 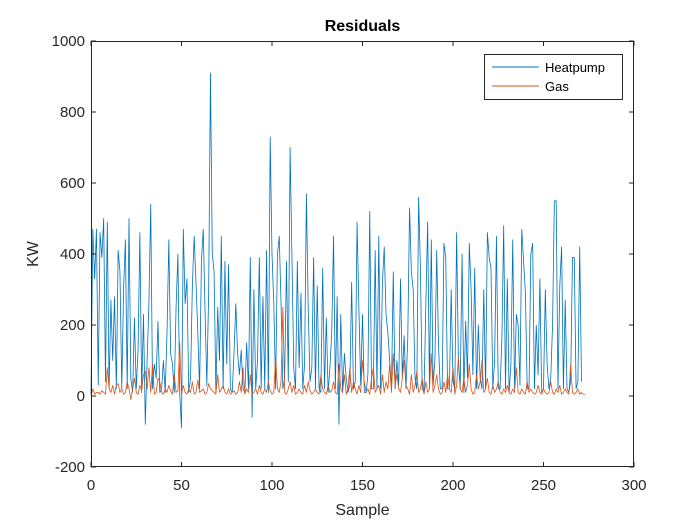 I want to click on chart-title: Residuals, so click(x=363, y=26).